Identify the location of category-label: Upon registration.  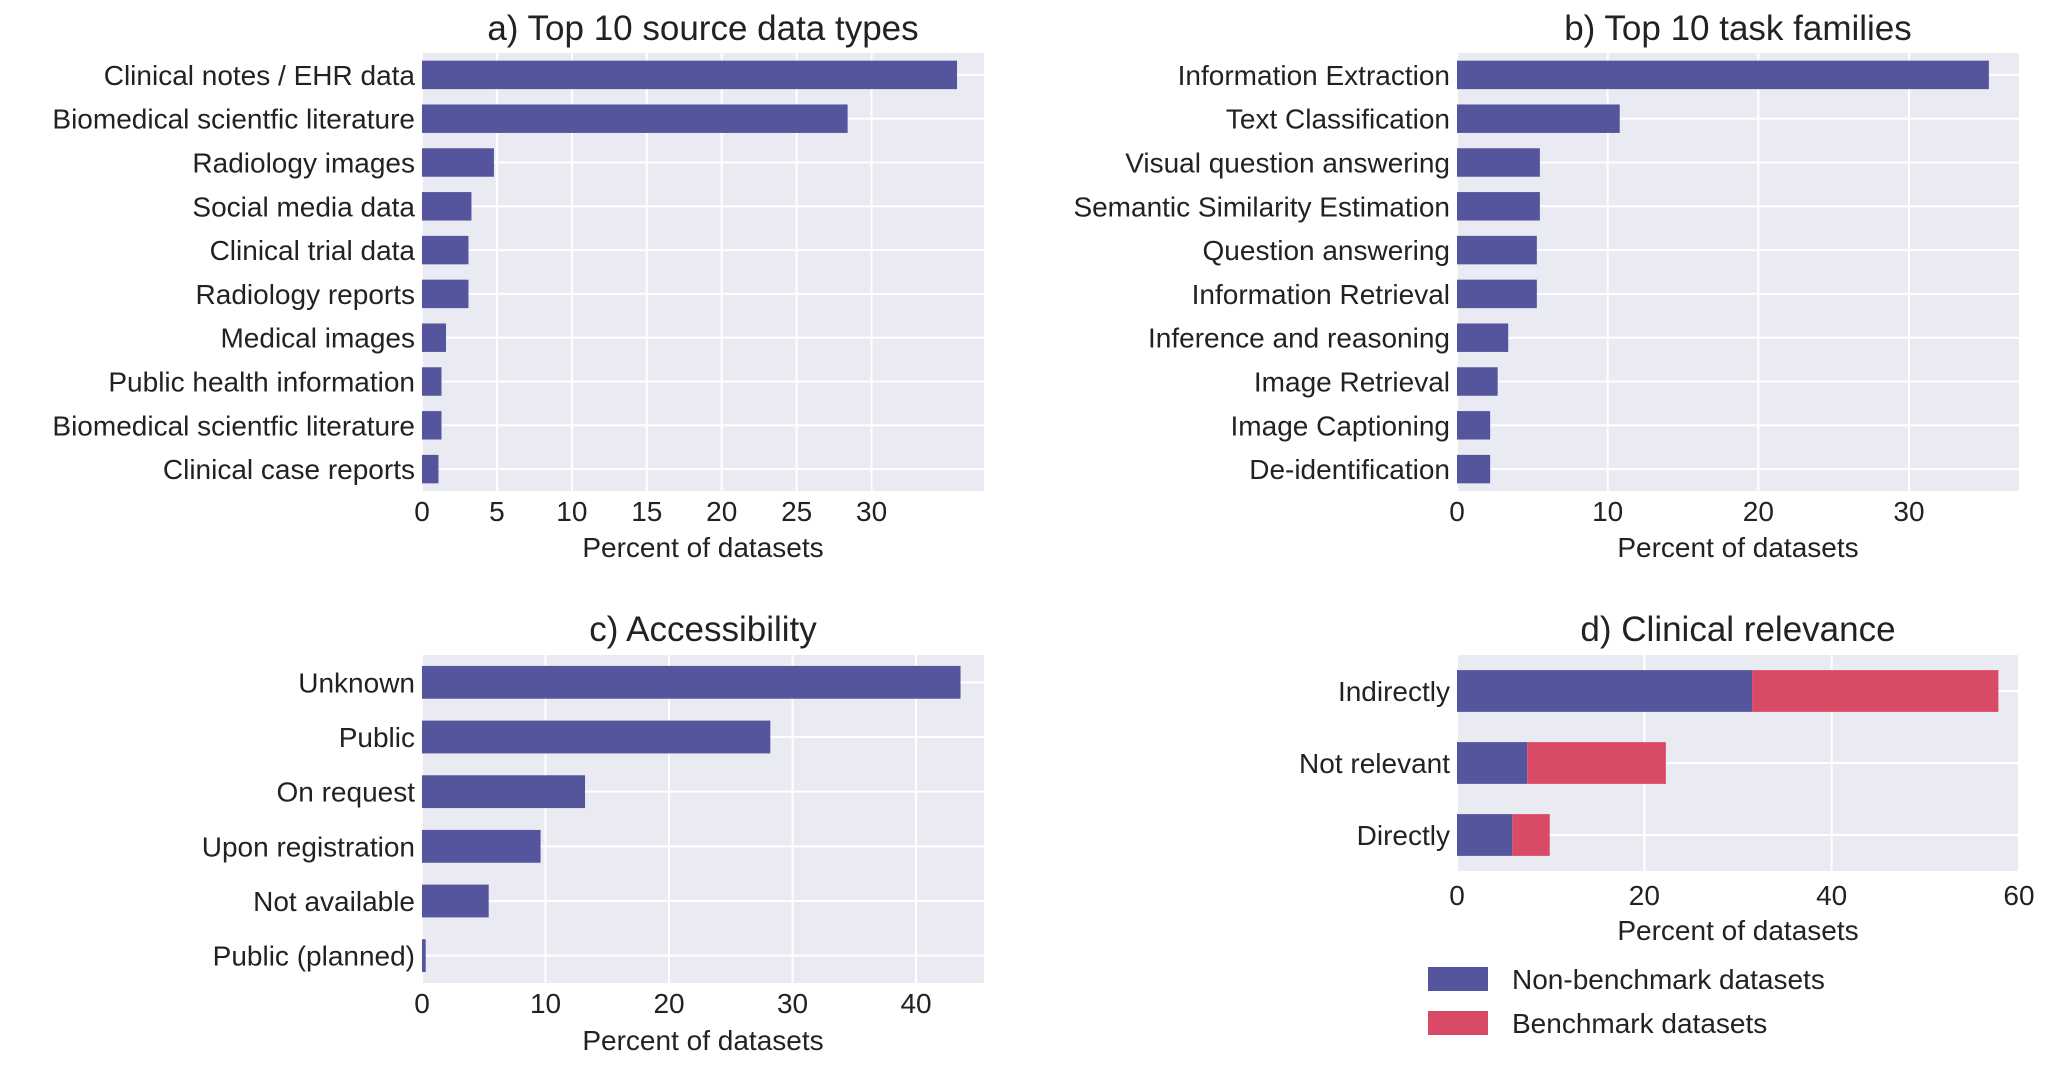
(308, 846).